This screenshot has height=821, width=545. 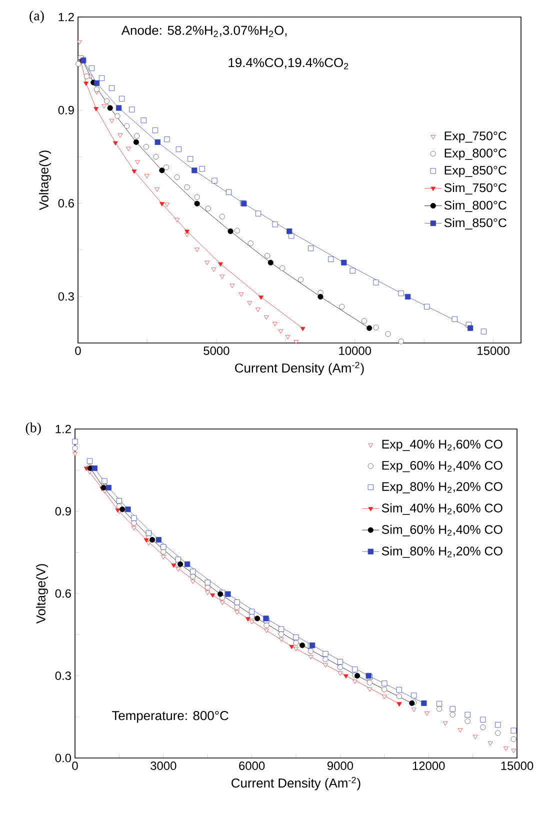 I want to click on x-tick-label: 9000, so click(x=340, y=766).